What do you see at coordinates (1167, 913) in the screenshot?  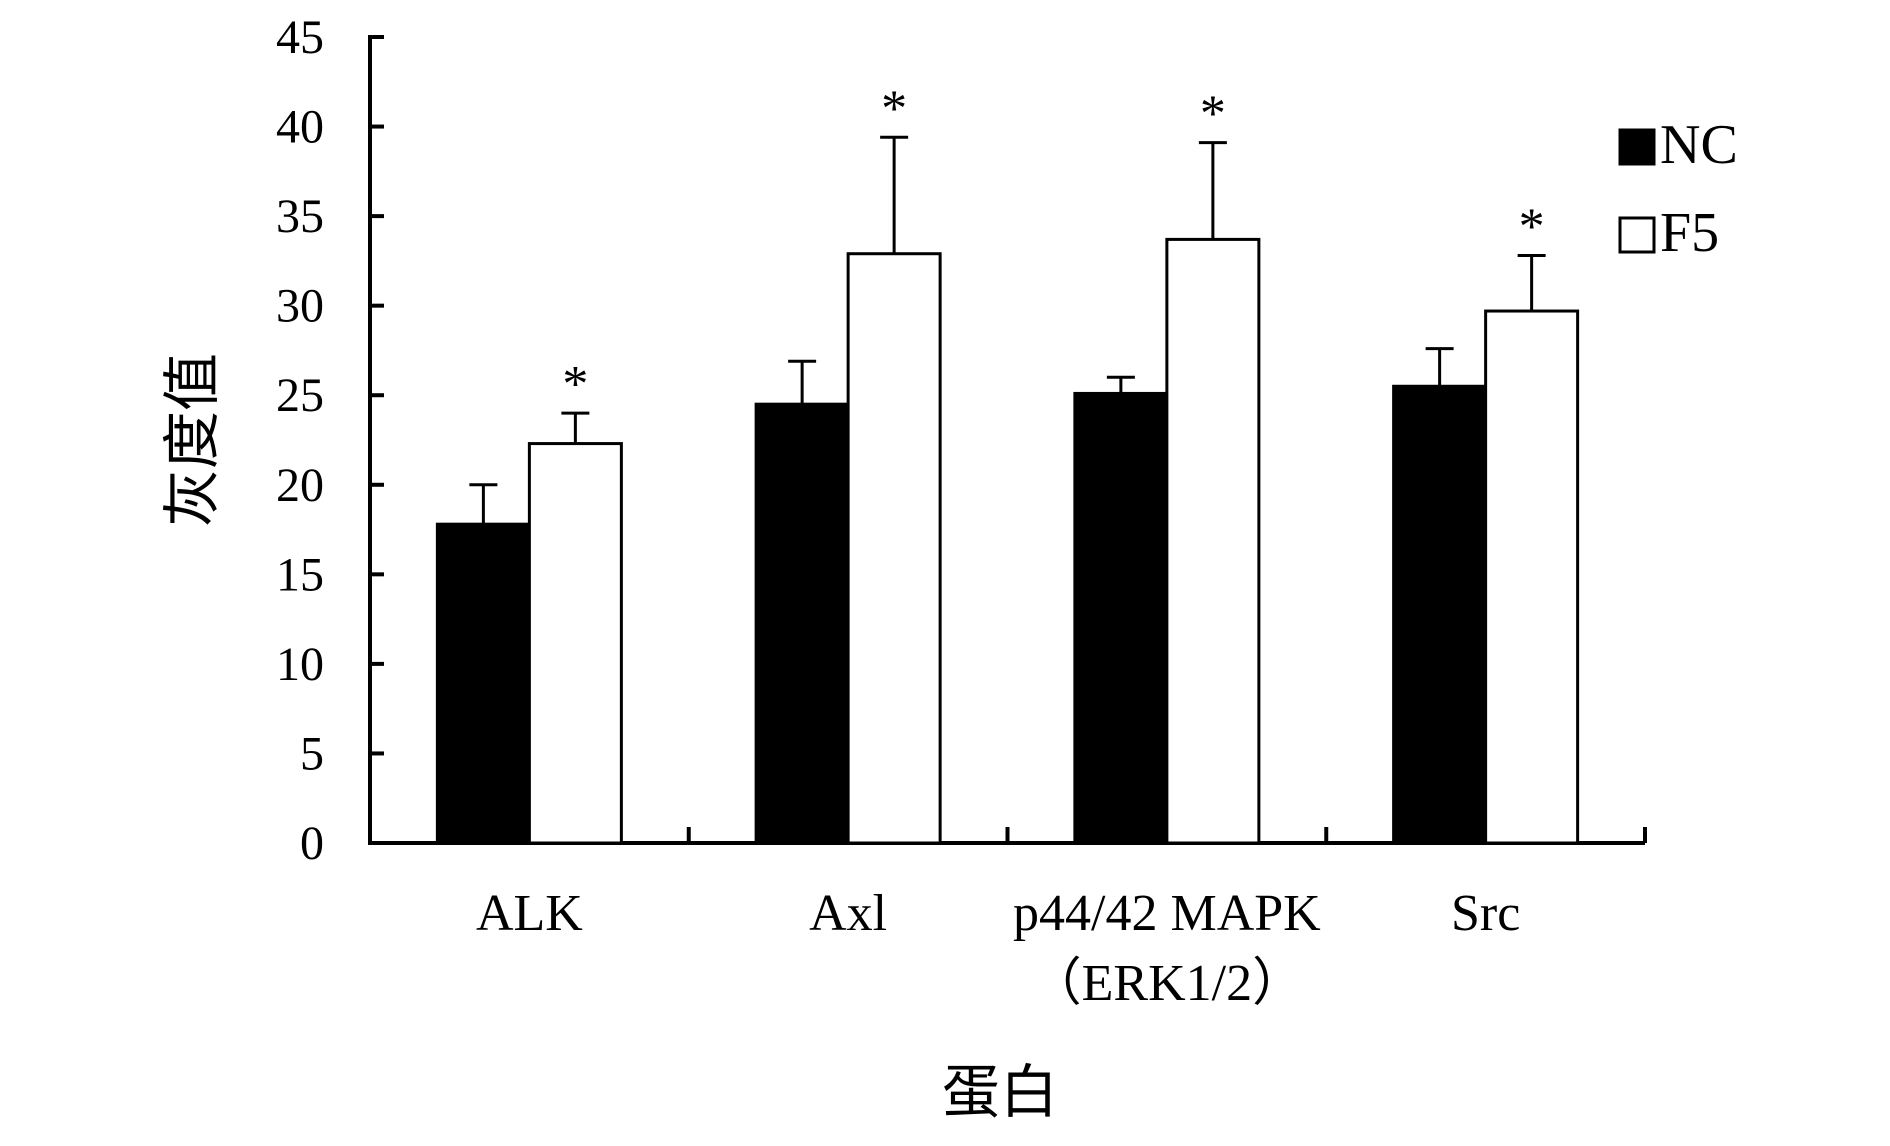 I see `x-tick-label-line: p44/42 MAPK` at bounding box center [1167, 913].